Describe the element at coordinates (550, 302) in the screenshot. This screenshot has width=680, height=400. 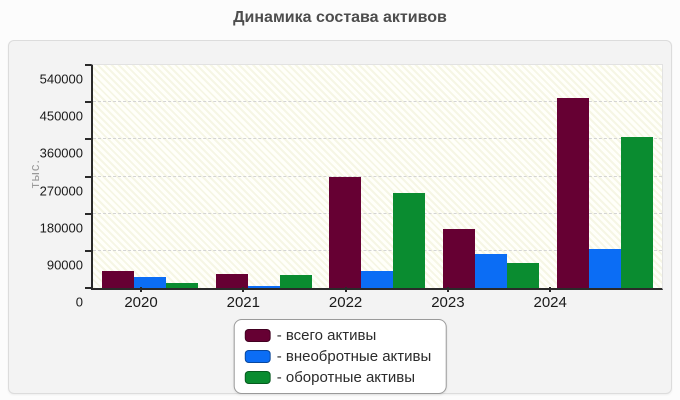
I see `x-tick-label-2024: 2024` at that location.